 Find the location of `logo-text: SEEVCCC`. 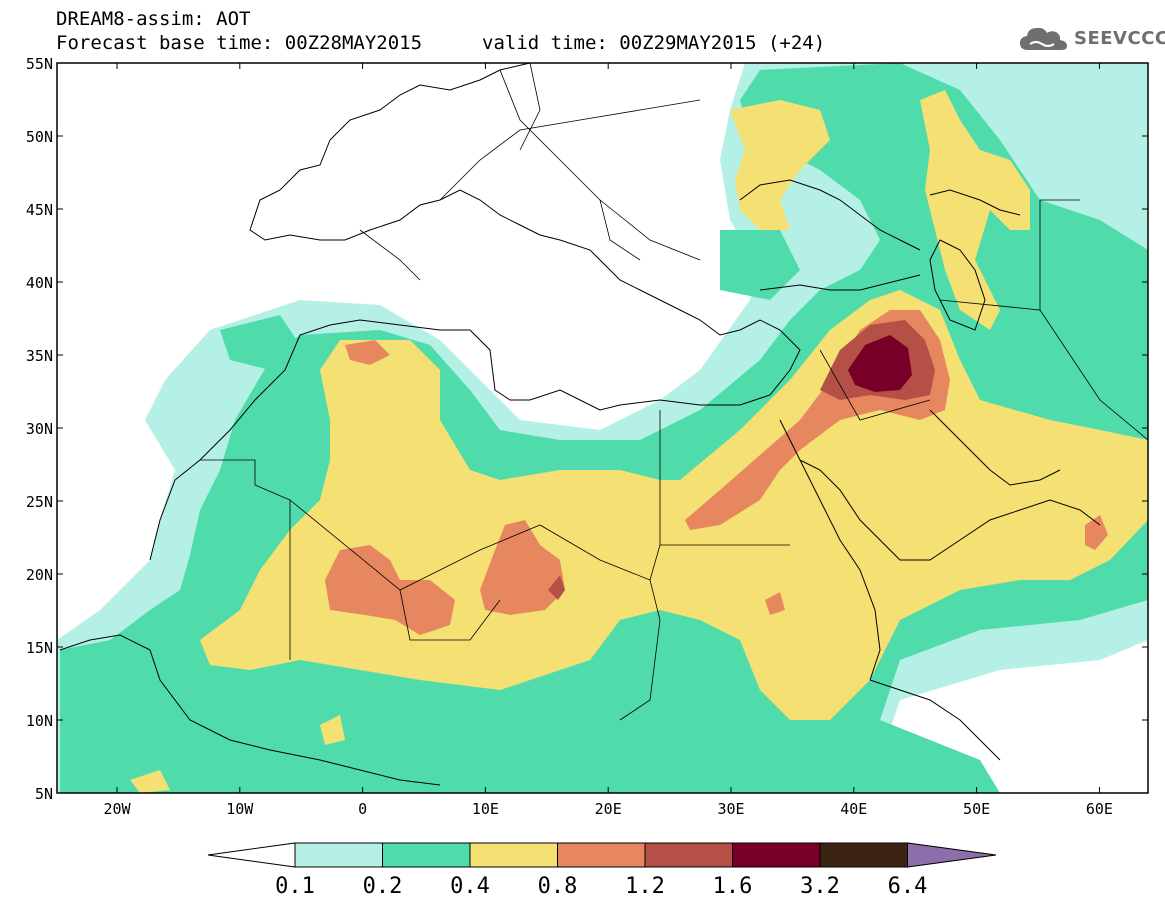

logo-text: SEEVCCC is located at coordinates (1119, 38).